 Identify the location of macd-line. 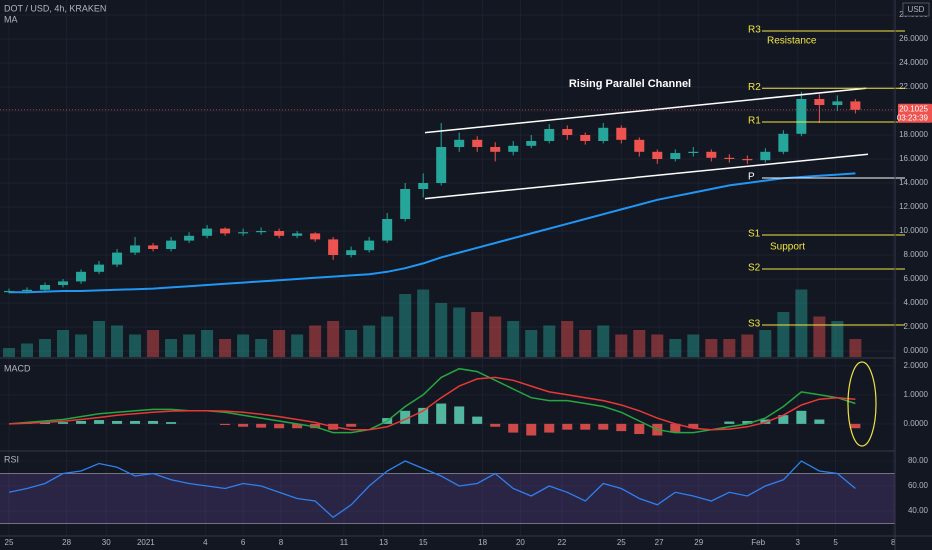
(432, 403).